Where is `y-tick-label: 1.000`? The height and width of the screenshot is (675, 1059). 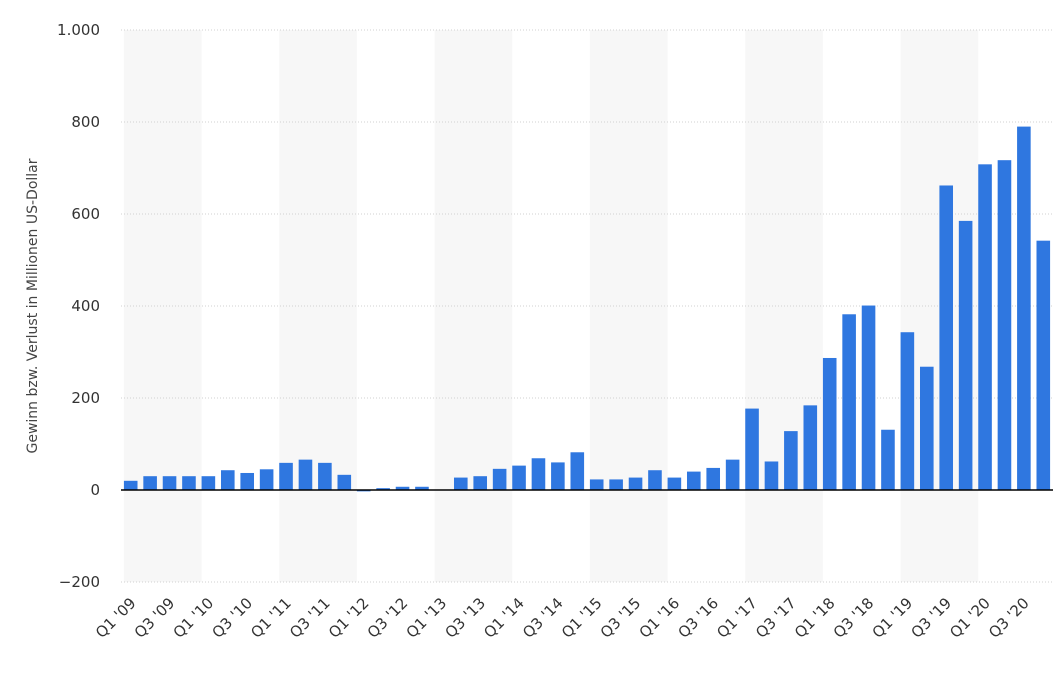 y-tick-label: 1.000 is located at coordinates (78, 30).